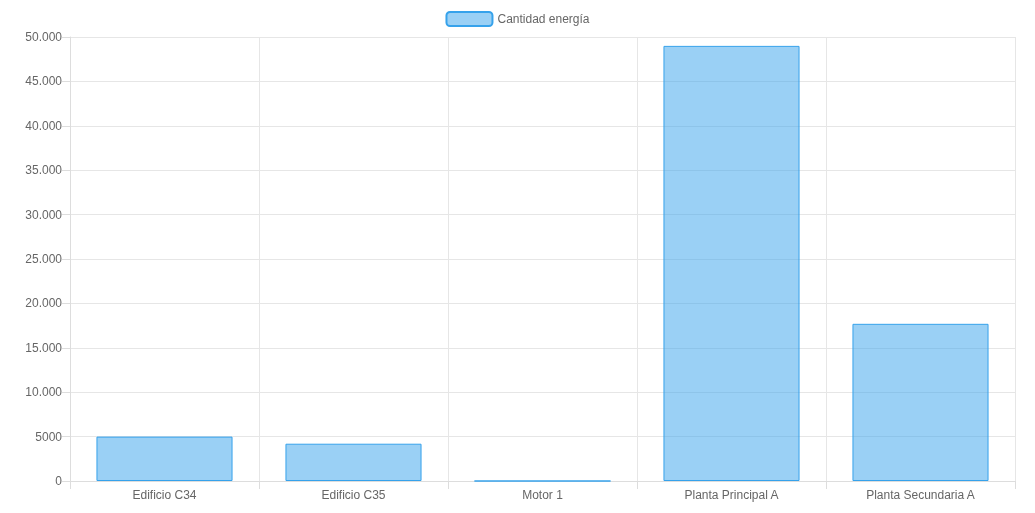 The image size is (1035, 513). What do you see at coordinates (543, 495) in the screenshot?
I see `x-tick-label: Motor 1` at bounding box center [543, 495].